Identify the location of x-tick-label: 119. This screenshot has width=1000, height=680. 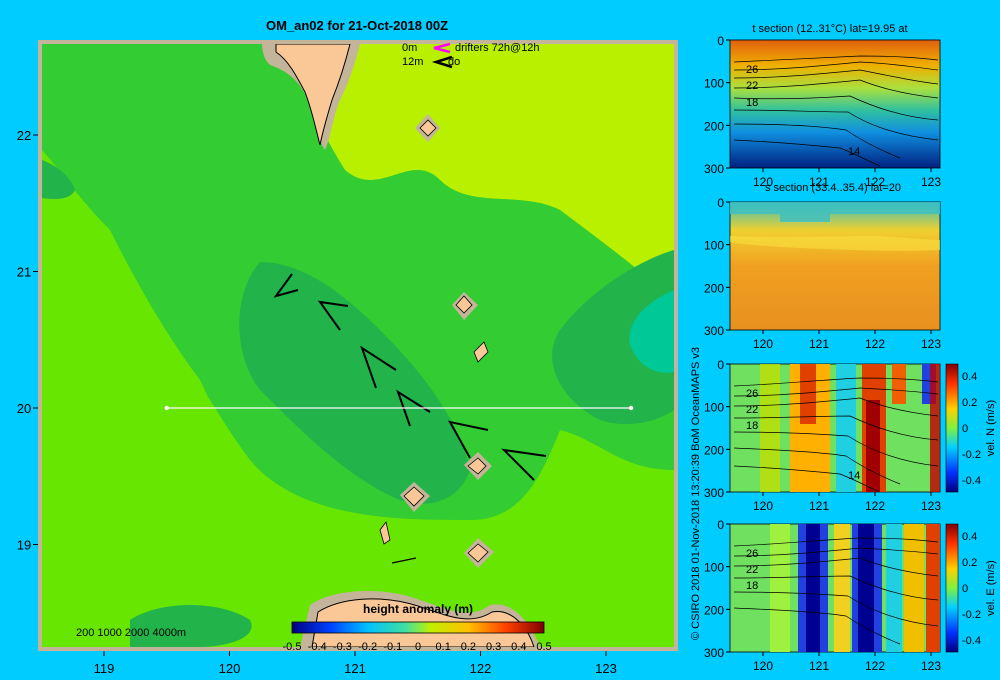
(104, 668).